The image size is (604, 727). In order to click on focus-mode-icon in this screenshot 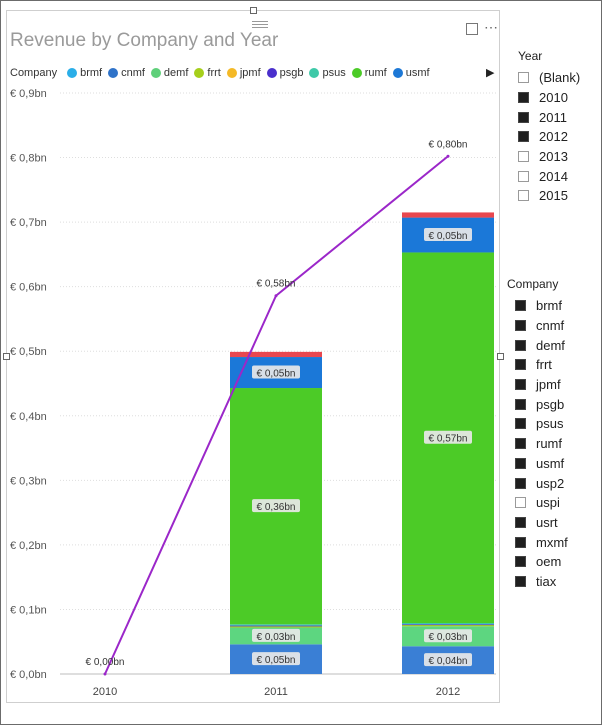, I will do `click(472, 29)`.